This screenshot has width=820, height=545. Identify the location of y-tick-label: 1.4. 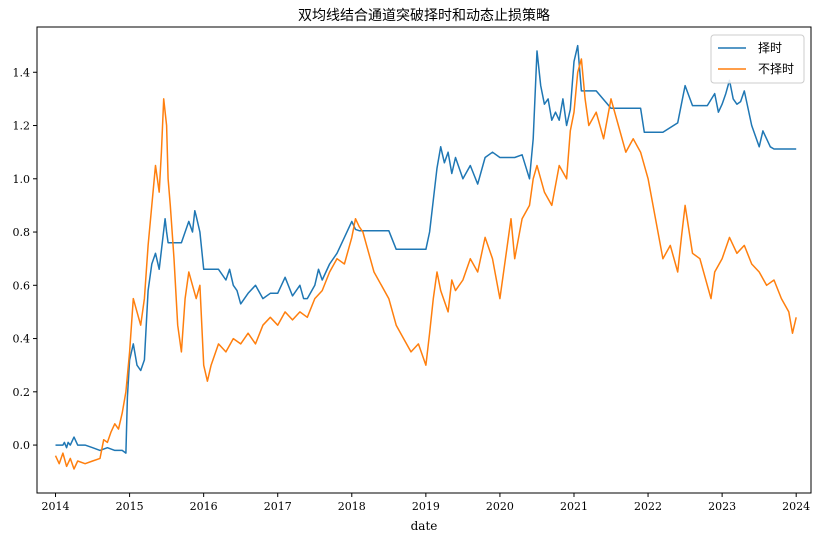
(22, 72).